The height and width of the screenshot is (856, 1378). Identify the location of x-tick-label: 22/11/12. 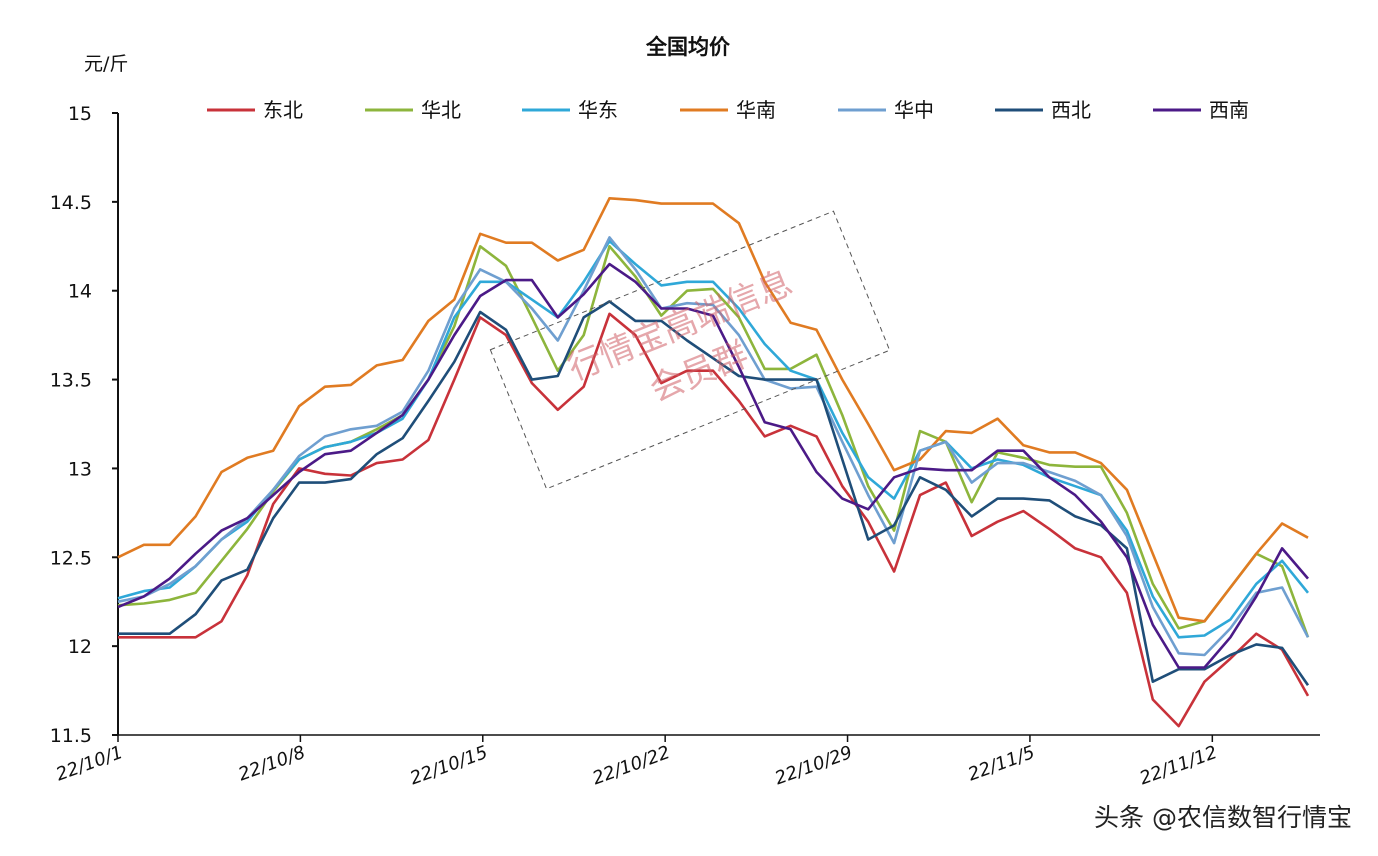
(1178, 765).